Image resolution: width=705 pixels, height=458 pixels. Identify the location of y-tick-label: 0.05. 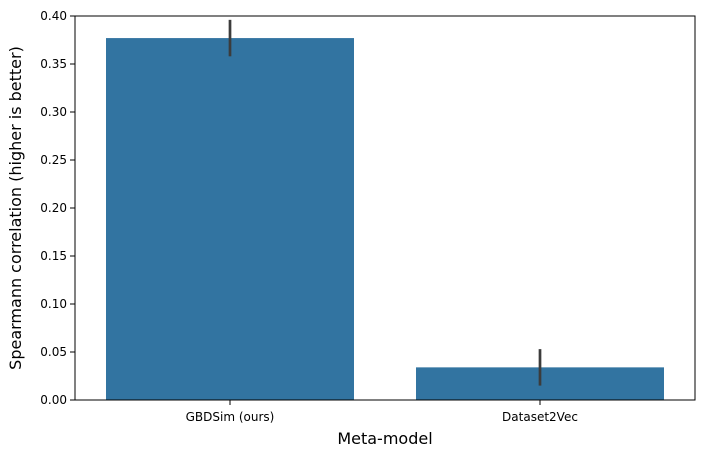
(53, 352).